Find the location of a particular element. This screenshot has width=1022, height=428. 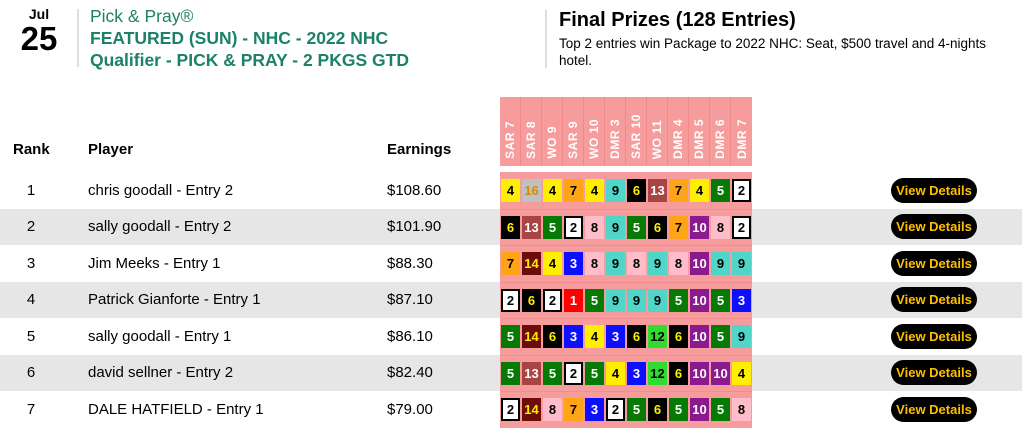

race-column-label: WO 11 is located at coordinates (657, 139).